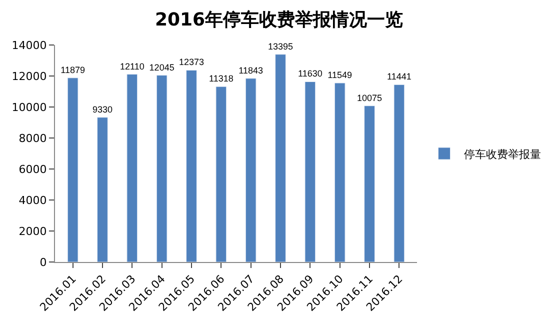  What do you see at coordinates (102, 109) in the screenshot?
I see `data-label: 9330` at bounding box center [102, 109].